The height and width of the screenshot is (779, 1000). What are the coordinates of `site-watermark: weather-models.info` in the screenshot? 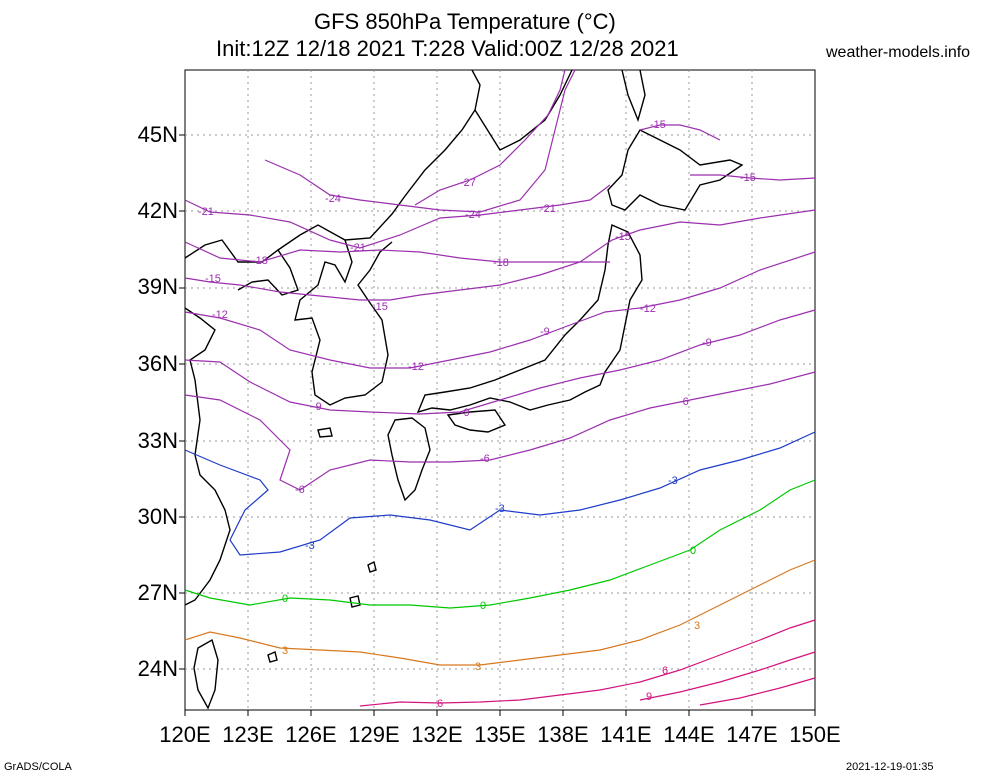 It's located at (898, 52).